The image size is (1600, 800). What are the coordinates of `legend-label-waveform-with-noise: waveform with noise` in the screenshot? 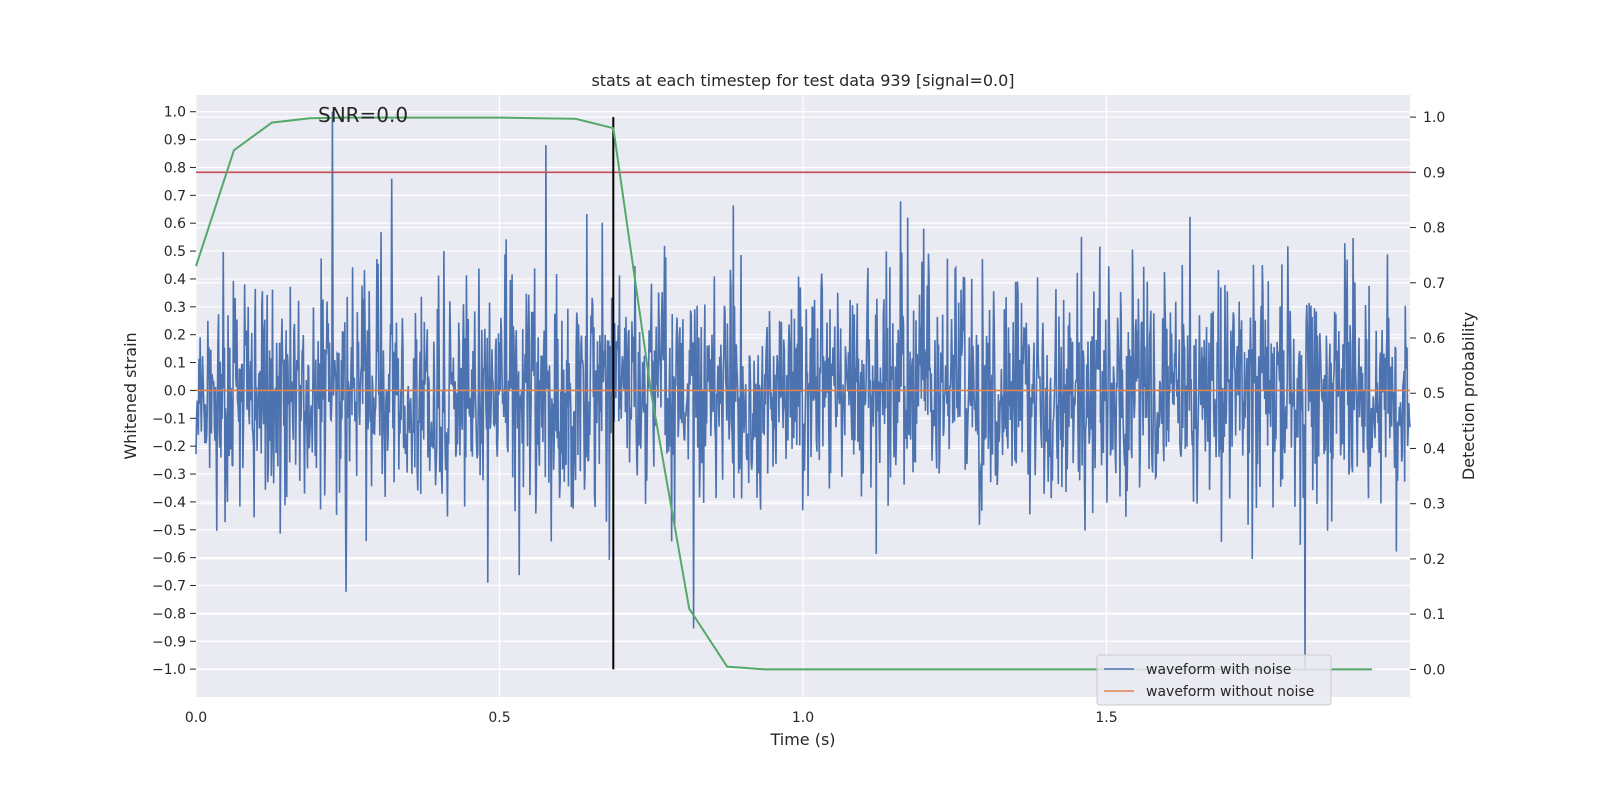 It's located at (1218, 670).